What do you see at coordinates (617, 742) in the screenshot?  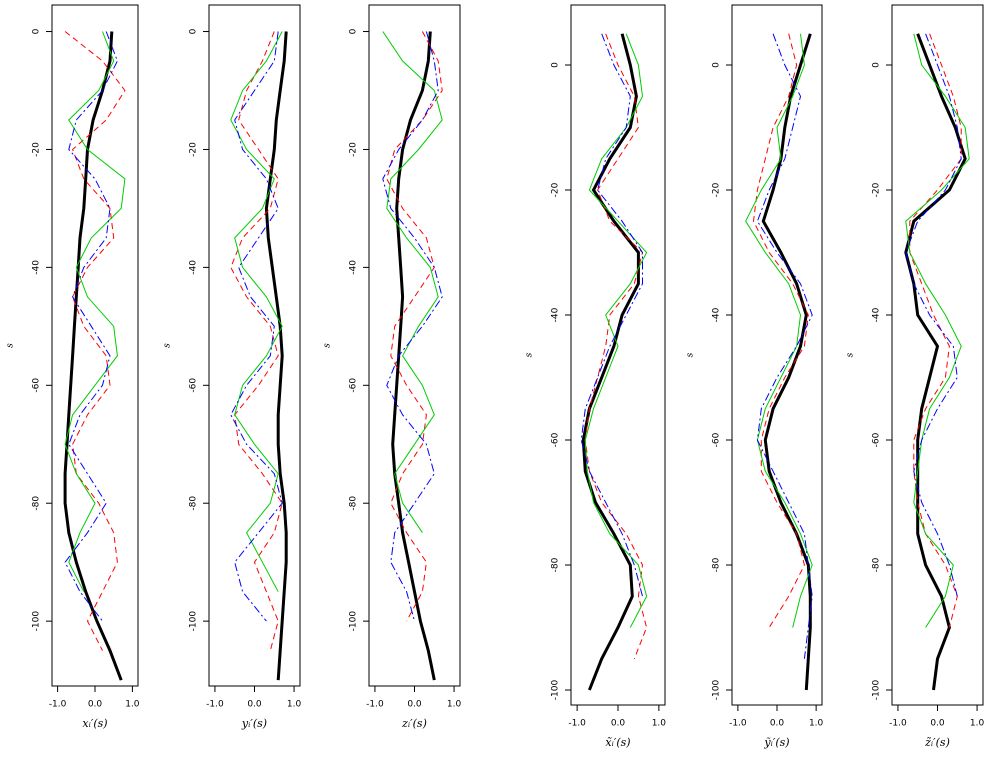 I see `x-axis-label: x̃ᵢ′(s)` at bounding box center [617, 742].